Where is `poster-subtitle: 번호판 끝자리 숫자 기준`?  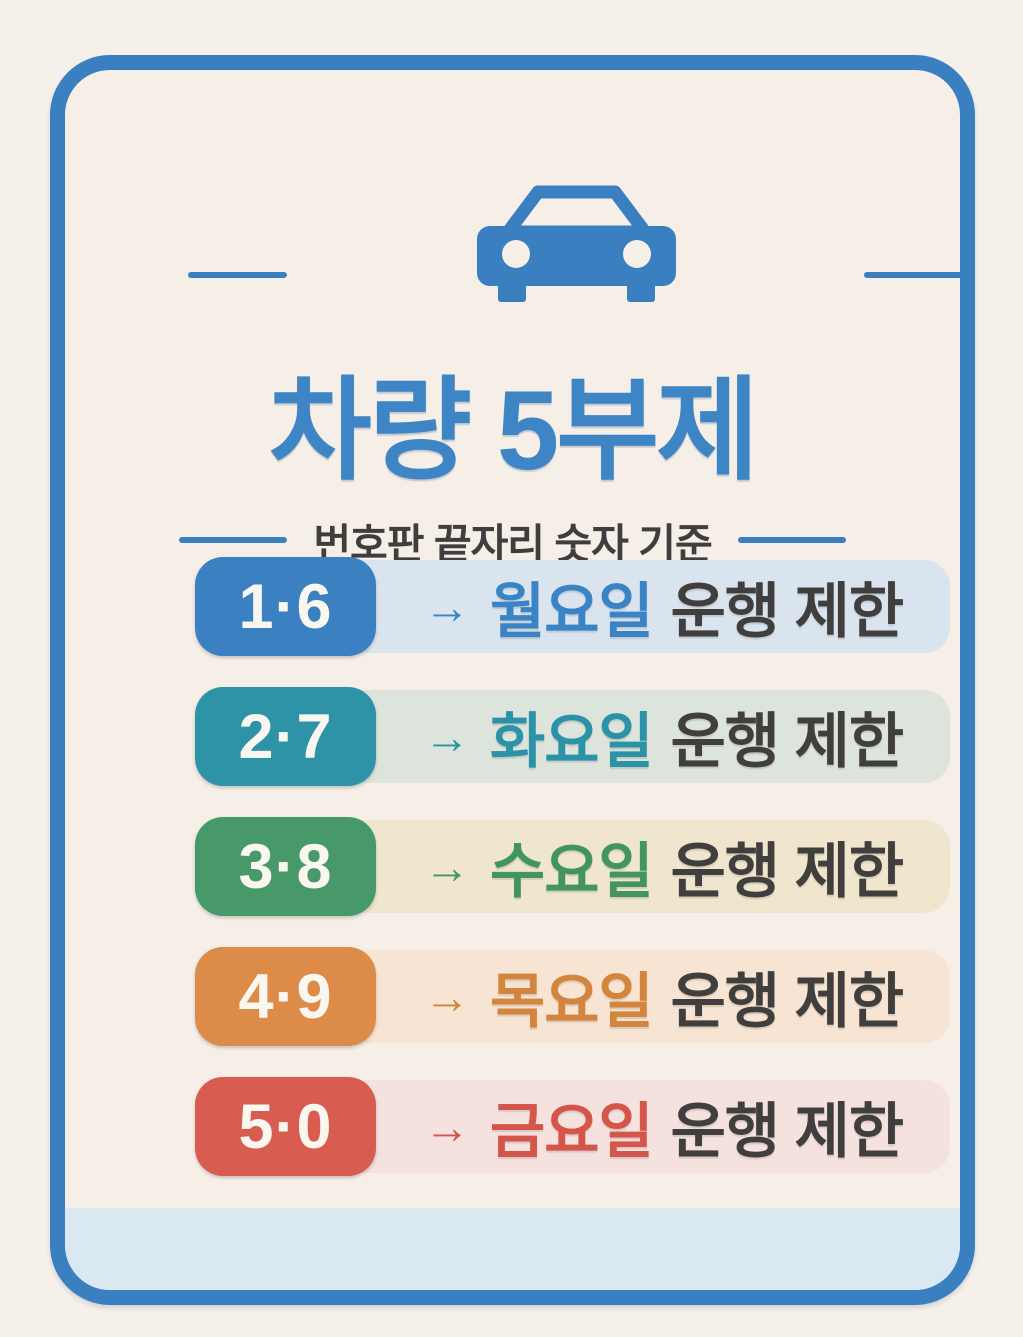 poster-subtitle: 번호판 끝자리 숫자 기준 is located at coordinates (512, 544).